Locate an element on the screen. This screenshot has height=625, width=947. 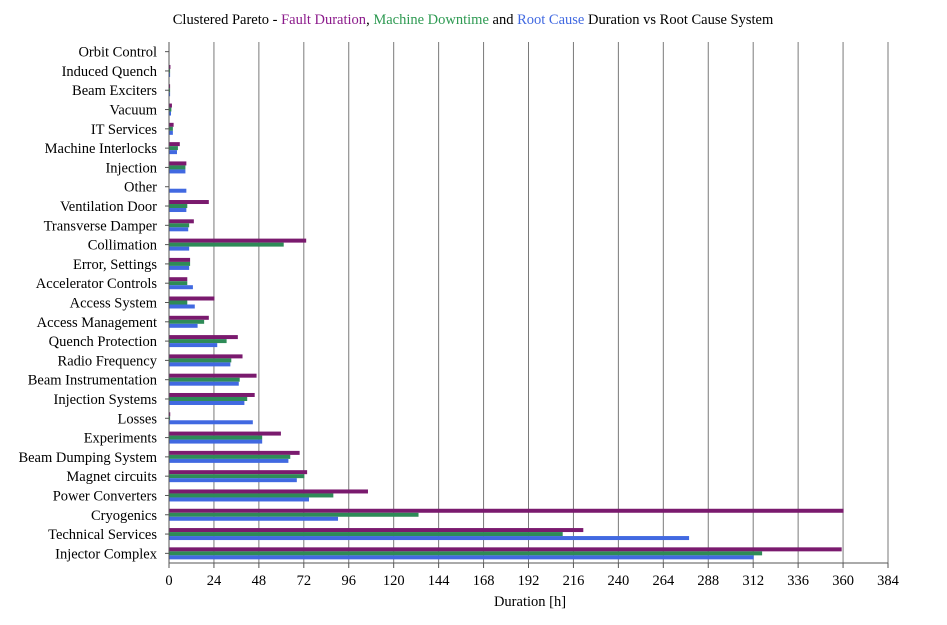
category-label: Induced Quench is located at coordinates (110, 72).